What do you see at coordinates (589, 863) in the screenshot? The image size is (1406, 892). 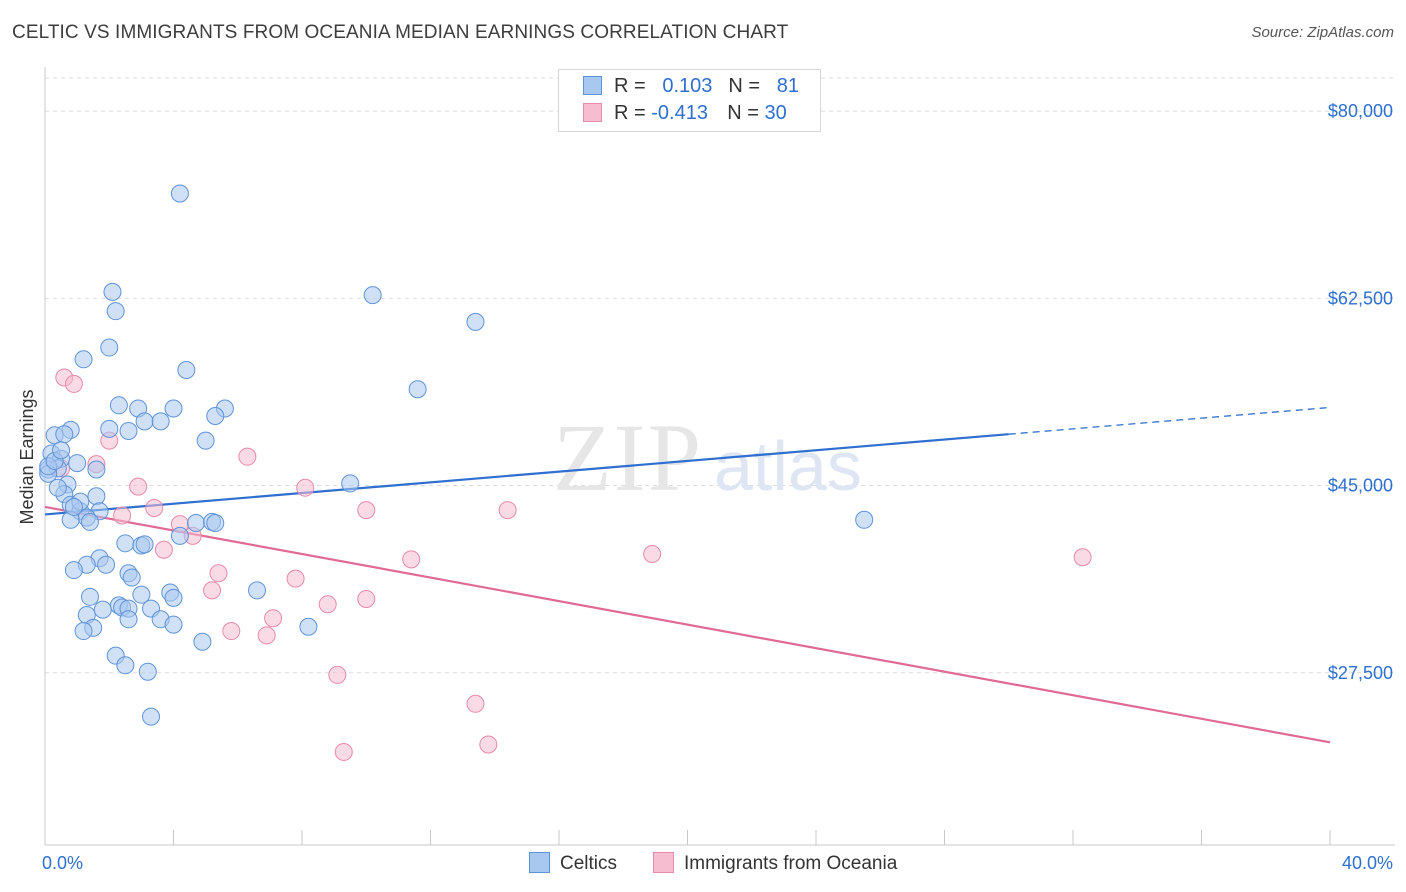 I see `celtics-legend-label: Celtics` at bounding box center [589, 863].